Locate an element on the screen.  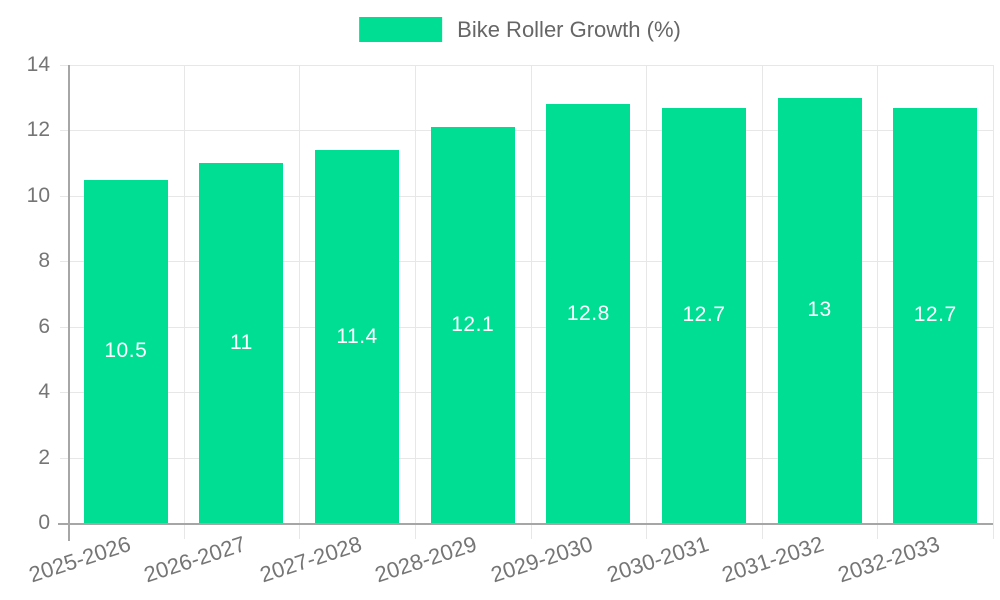
y-axis-tick-label: 14 is located at coordinates (38, 64).